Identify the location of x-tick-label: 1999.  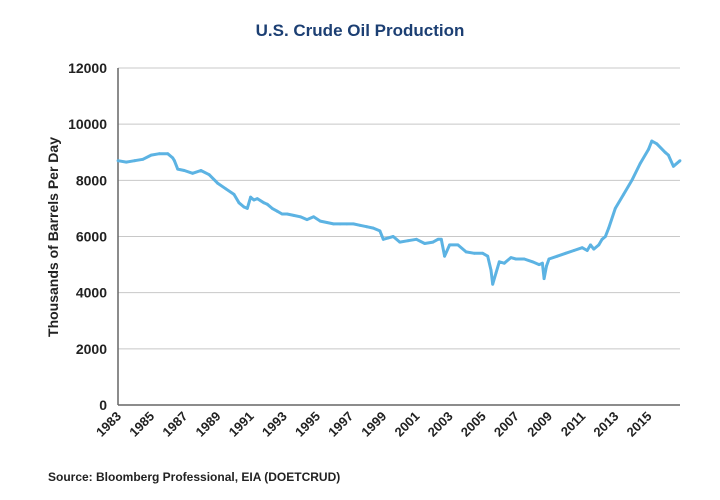
(373, 424).